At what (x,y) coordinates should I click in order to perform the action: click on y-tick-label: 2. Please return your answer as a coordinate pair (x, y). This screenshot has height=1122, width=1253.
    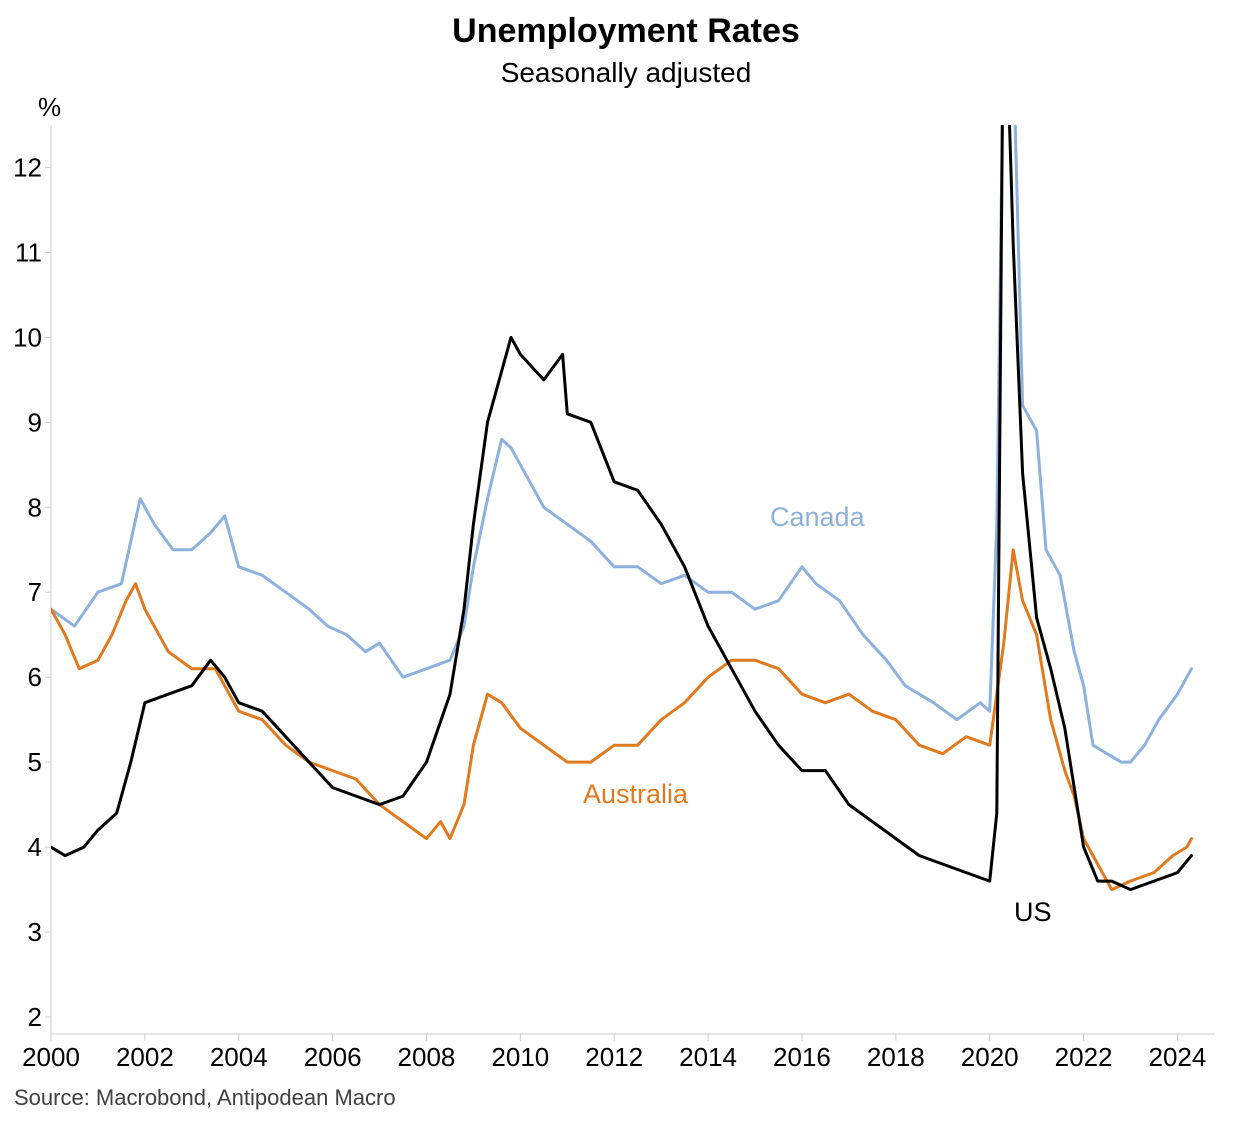
    Looking at the image, I should click on (35, 1017).